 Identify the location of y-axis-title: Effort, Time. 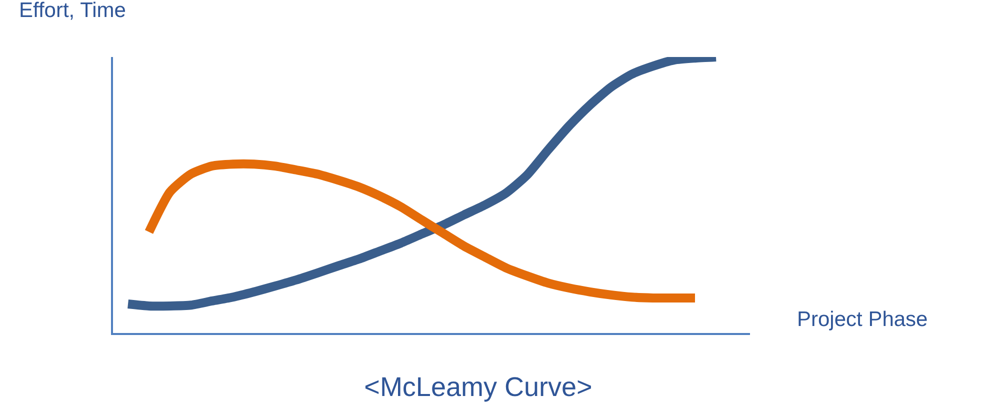
(72, 11).